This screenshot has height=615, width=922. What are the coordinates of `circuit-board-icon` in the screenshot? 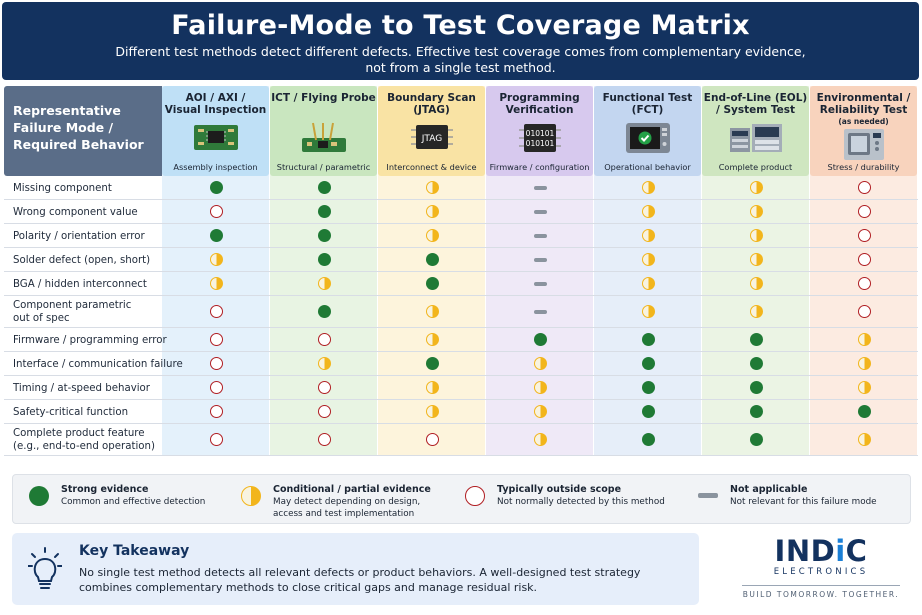 It's located at (216, 139).